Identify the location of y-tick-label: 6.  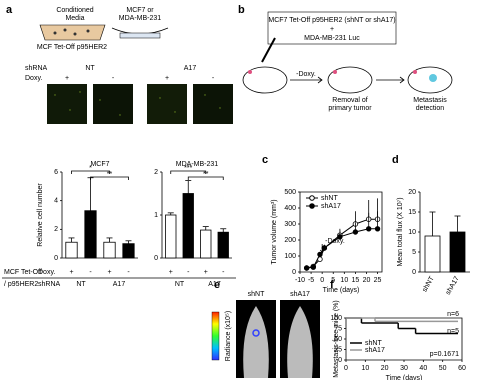
(56, 172).